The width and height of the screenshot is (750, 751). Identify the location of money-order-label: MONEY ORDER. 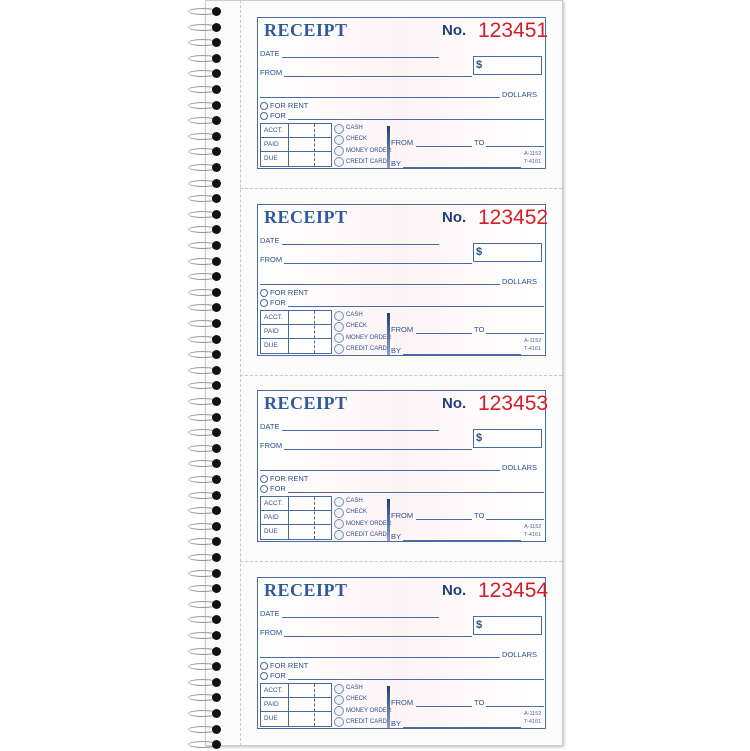
(369, 524).